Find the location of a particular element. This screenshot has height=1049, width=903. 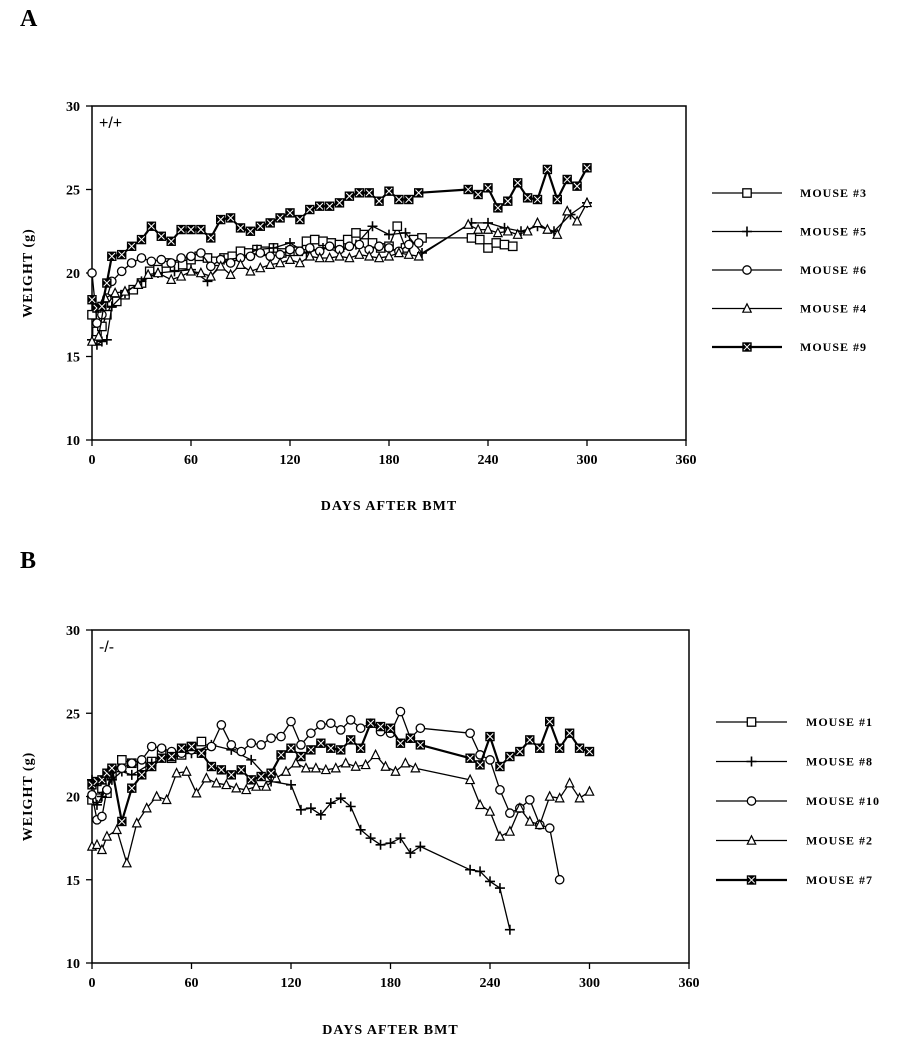

chart-b-legend-item-1: MOUSE #8 is located at coordinates (794, 762).